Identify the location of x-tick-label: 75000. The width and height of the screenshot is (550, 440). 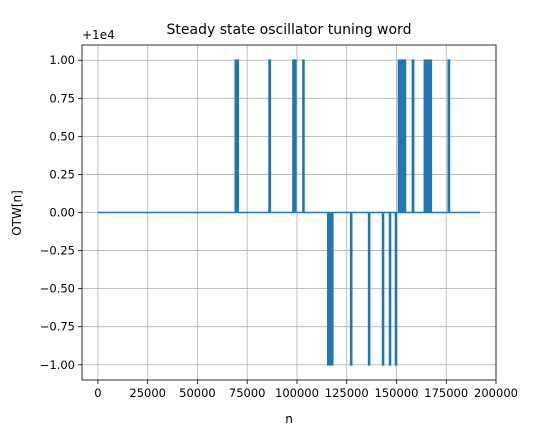
(247, 393).